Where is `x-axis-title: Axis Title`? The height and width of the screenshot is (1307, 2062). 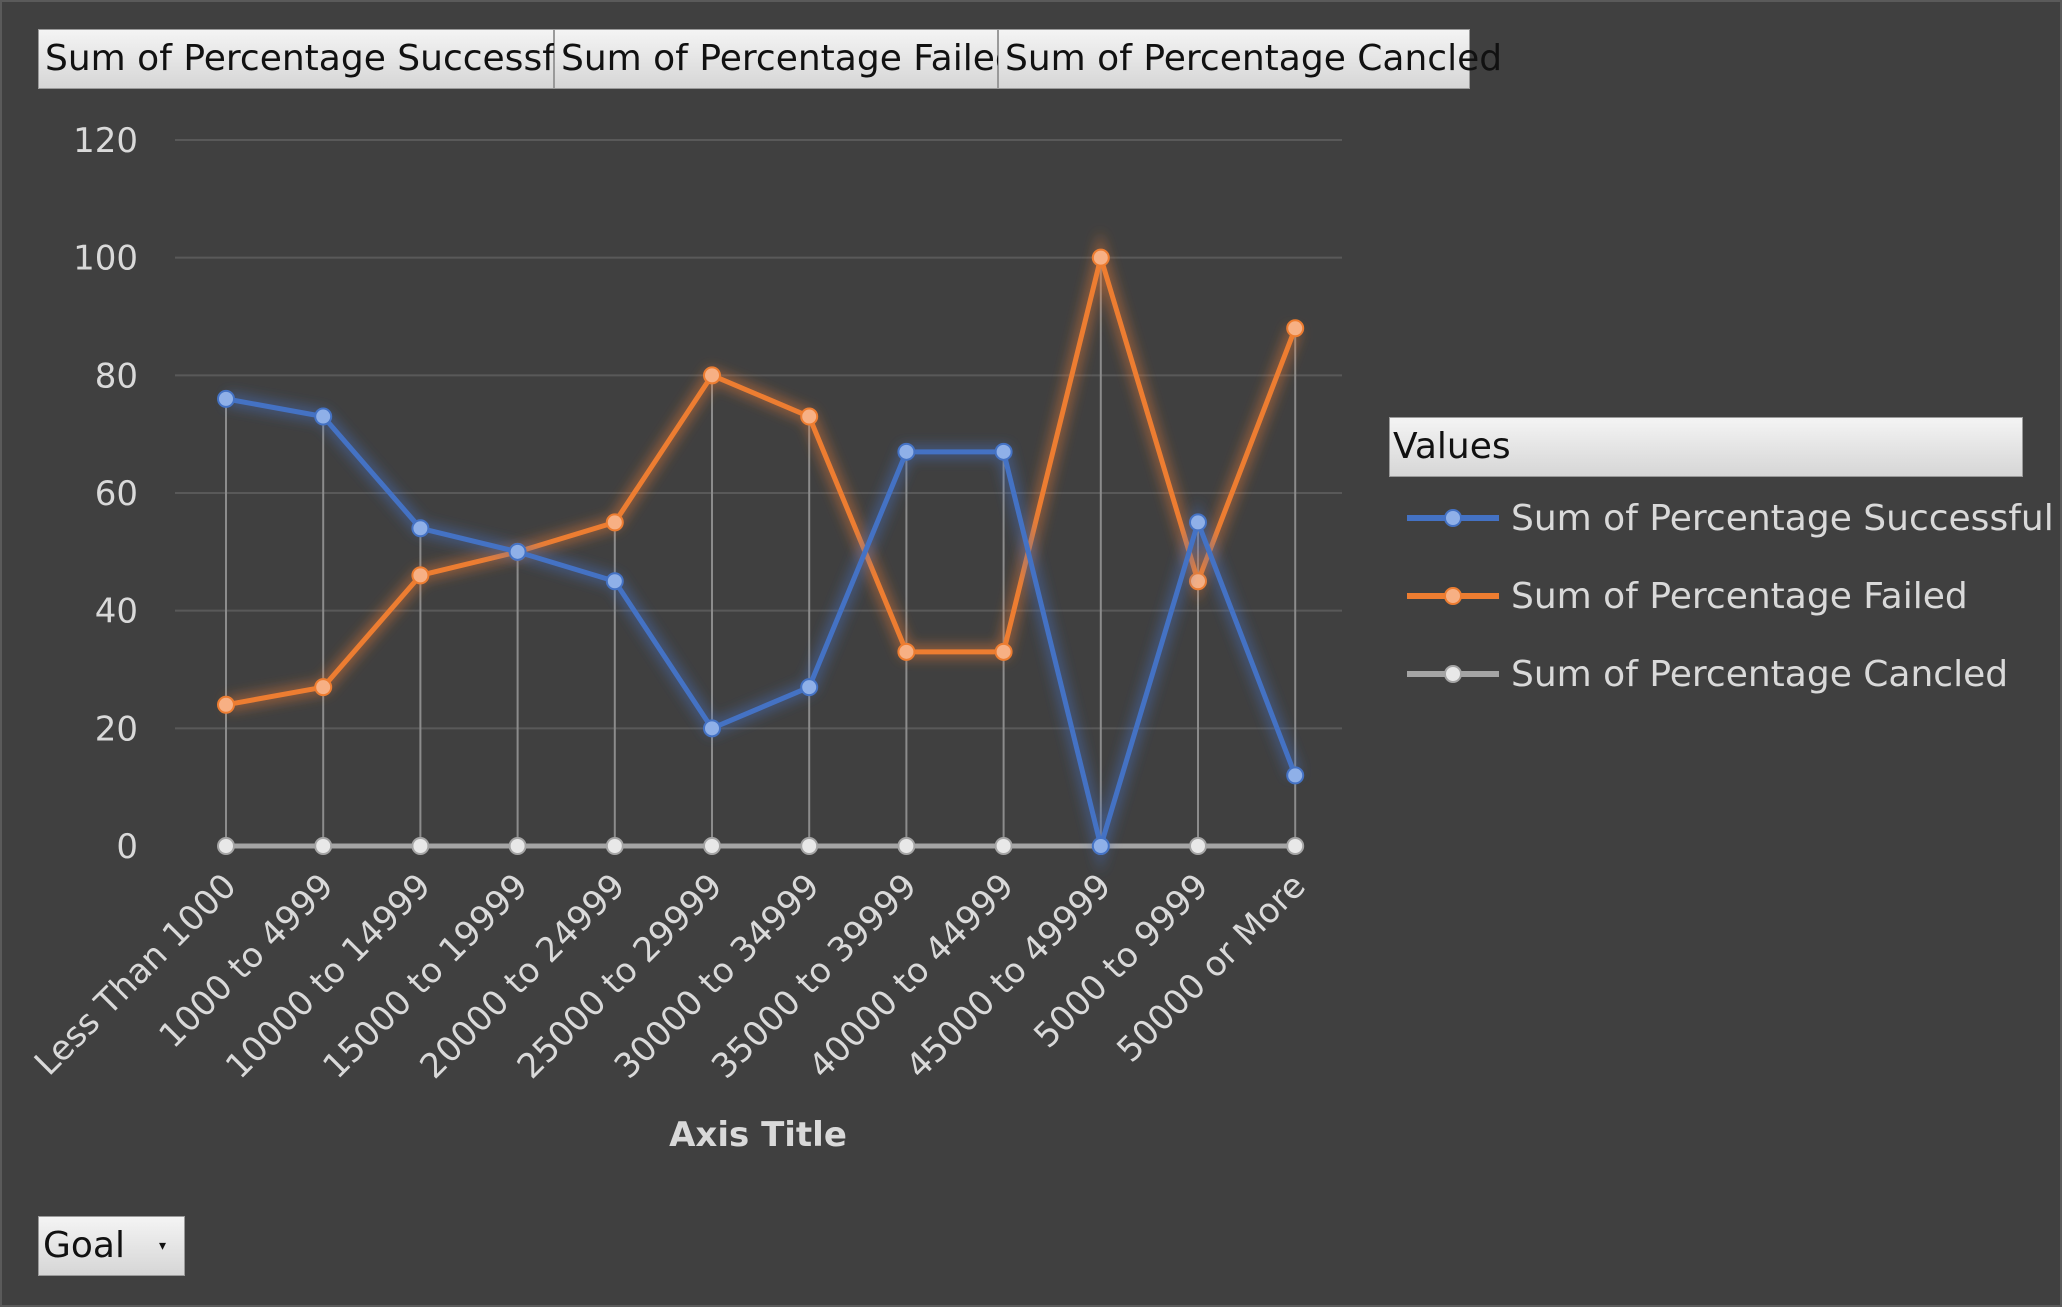 x-axis-title: Axis Title is located at coordinates (758, 1135).